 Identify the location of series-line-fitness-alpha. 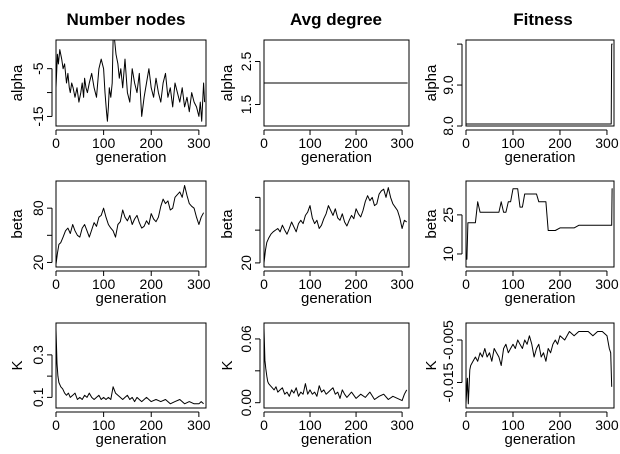
(539, 84).